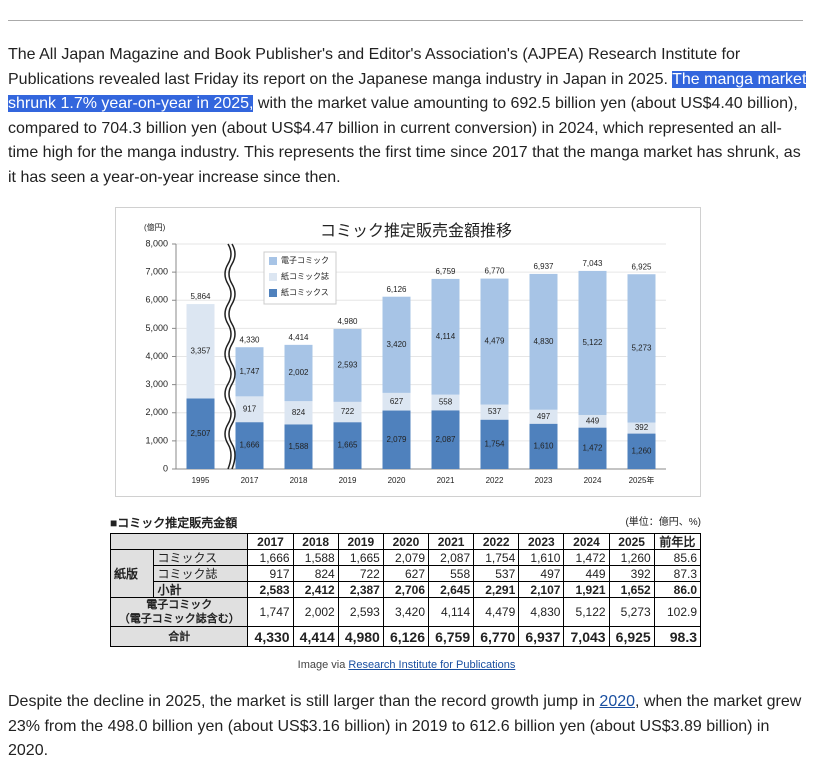 The width and height of the screenshot is (813, 767). What do you see at coordinates (347, 321) in the screenshot?
I see `total-label: 4,980` at bounding box center [347, 321].